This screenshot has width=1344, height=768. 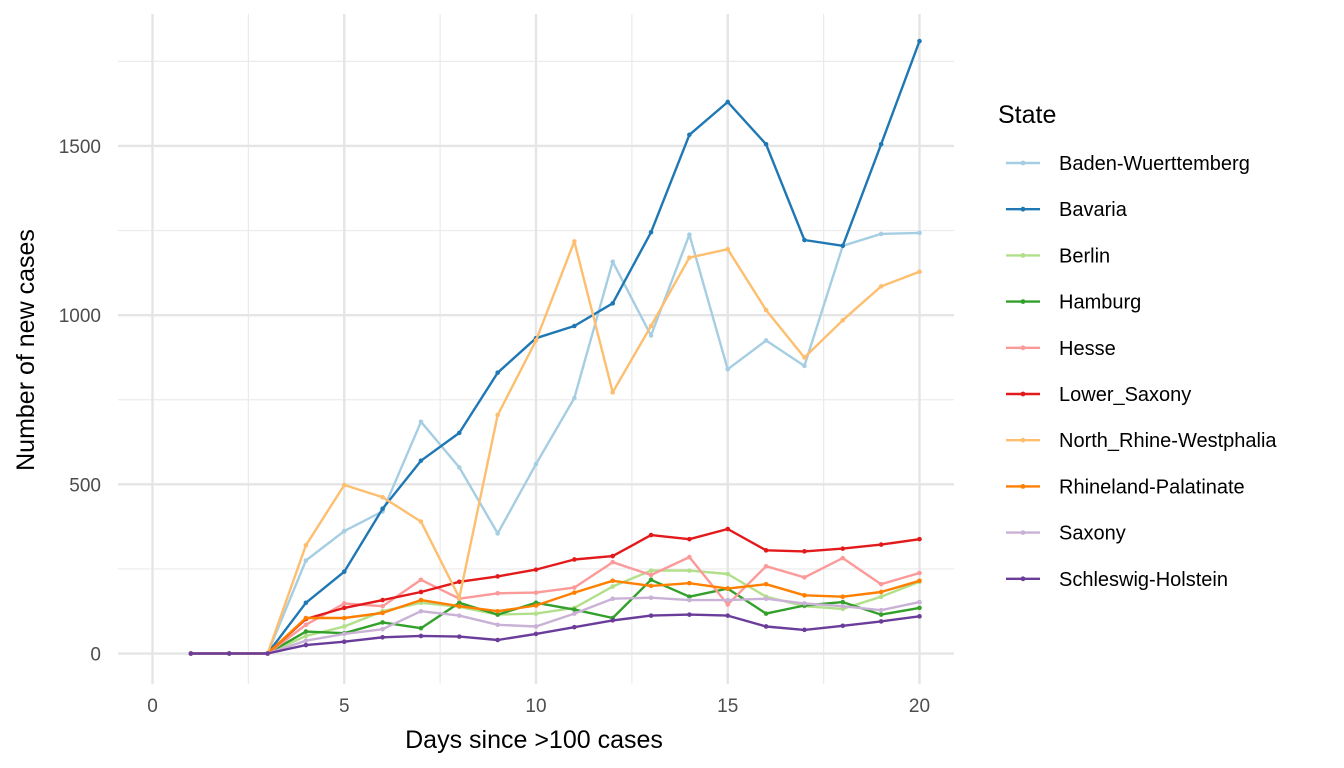 I want to click on legend-item: Hamburg, so click(x=1073, y=303).